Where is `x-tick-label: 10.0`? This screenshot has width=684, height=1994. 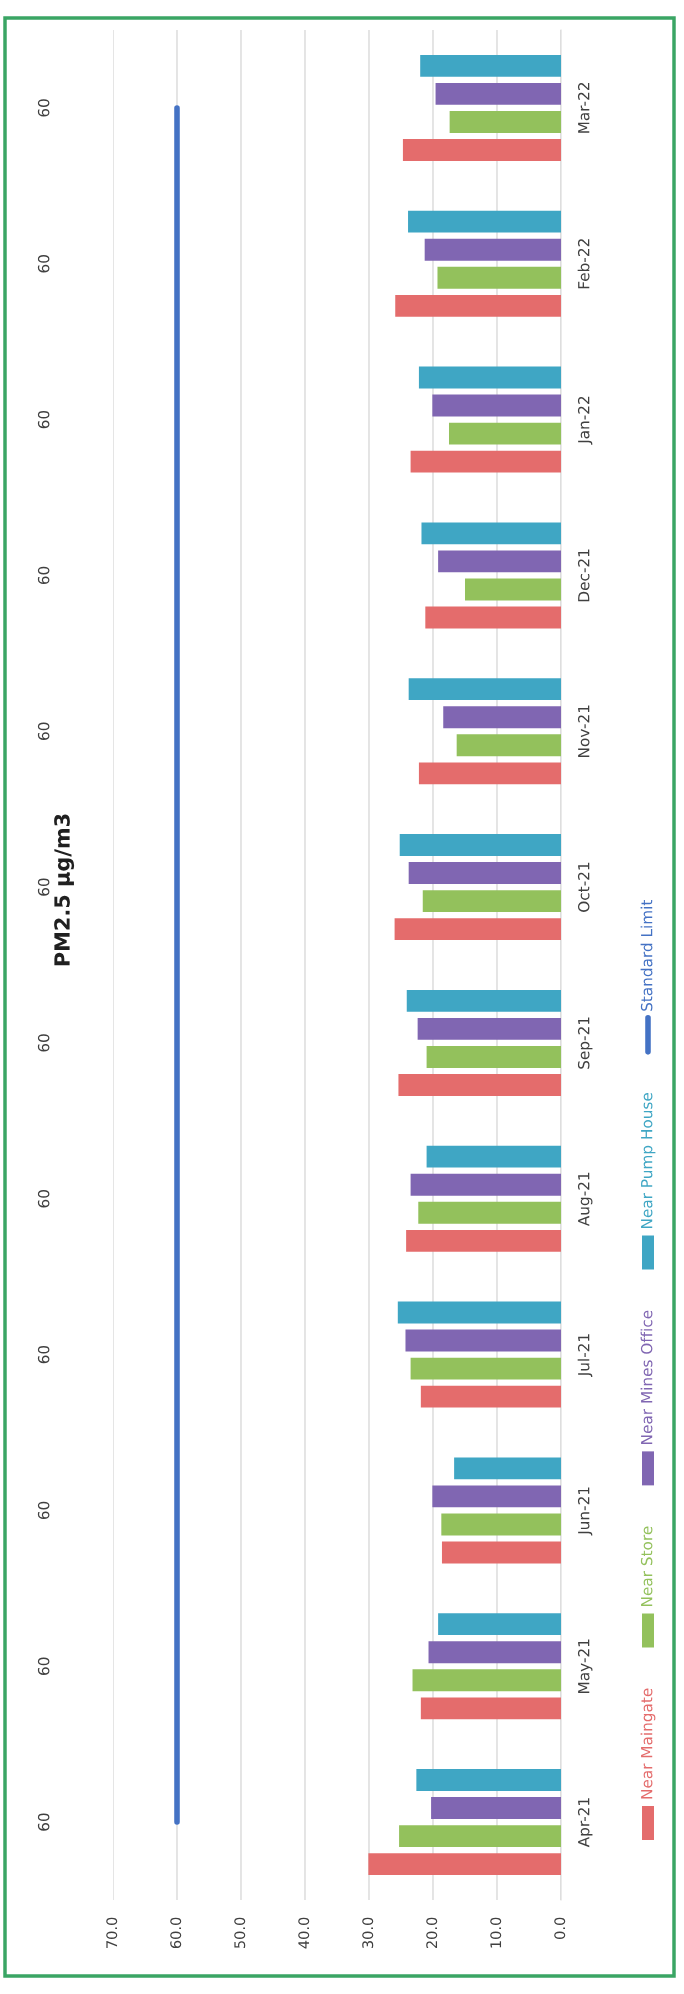 x-tick-label: 10.0 is located at coordinates (496, 1932).